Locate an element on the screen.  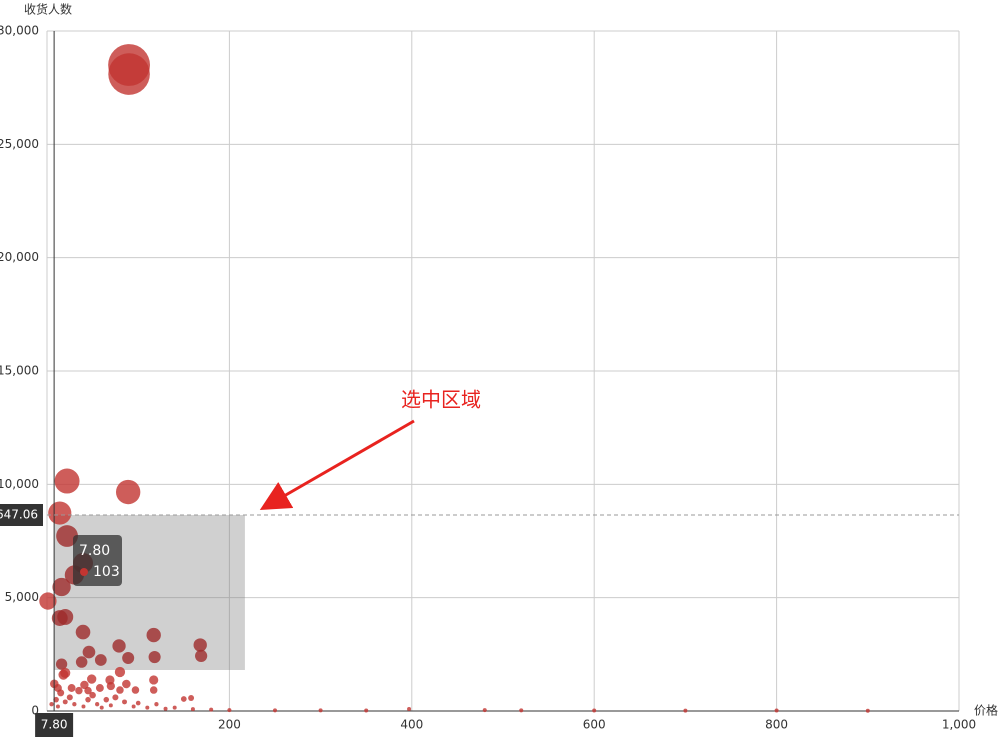
y-axis-name: 收货人数 is located at coordinates (48, 9).